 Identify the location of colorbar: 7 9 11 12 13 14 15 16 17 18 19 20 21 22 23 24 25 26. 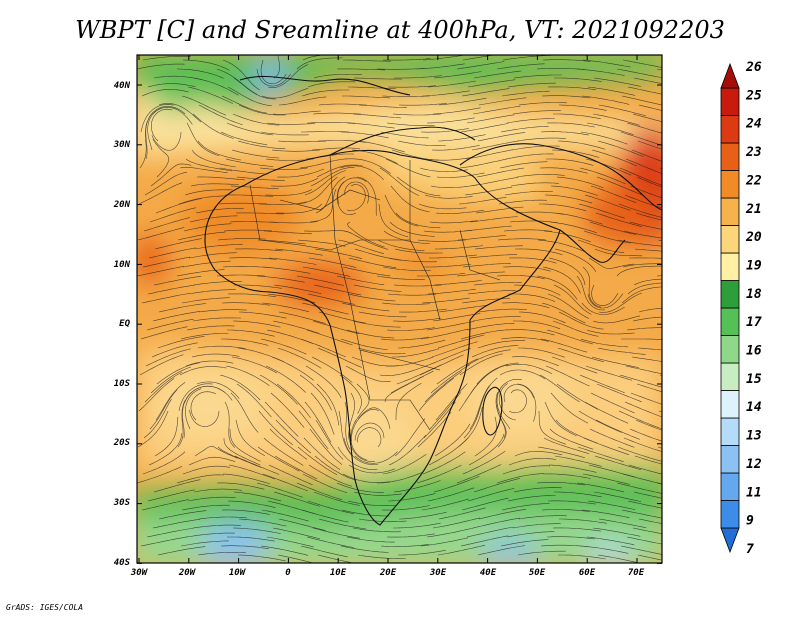
(741, 308).